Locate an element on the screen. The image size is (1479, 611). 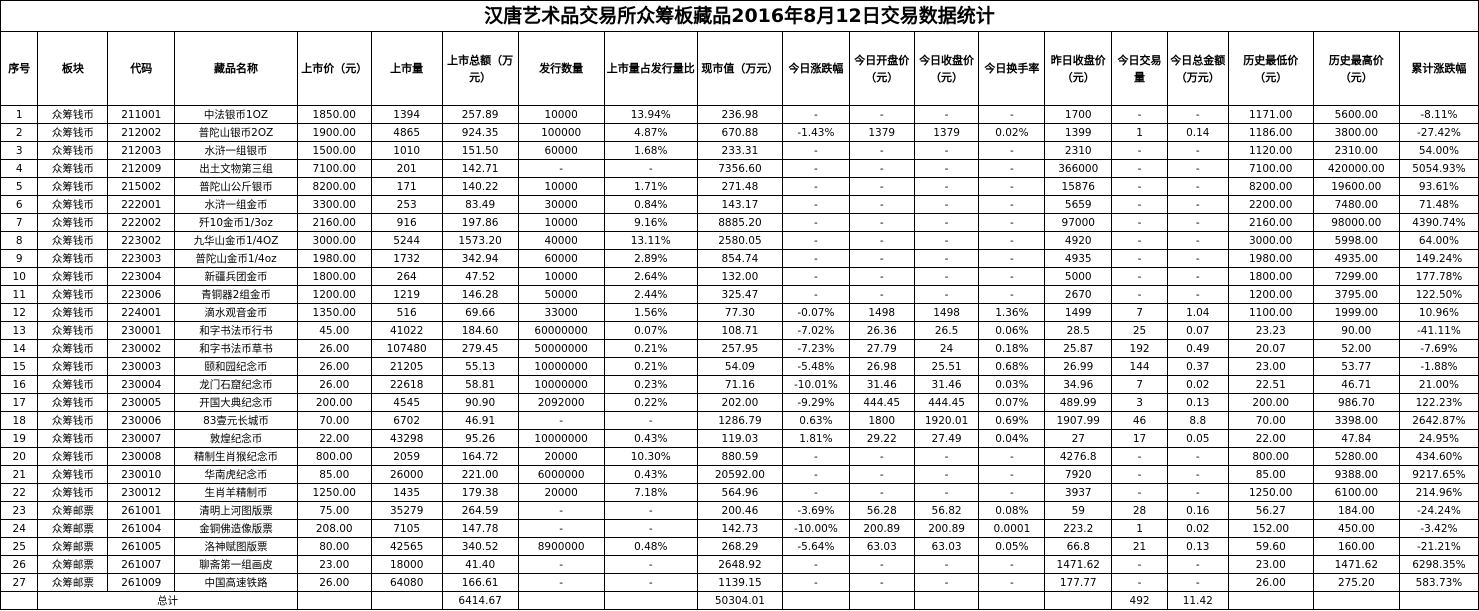
column-header: 历史最高价（元） is located at coordinates (1356, 68).